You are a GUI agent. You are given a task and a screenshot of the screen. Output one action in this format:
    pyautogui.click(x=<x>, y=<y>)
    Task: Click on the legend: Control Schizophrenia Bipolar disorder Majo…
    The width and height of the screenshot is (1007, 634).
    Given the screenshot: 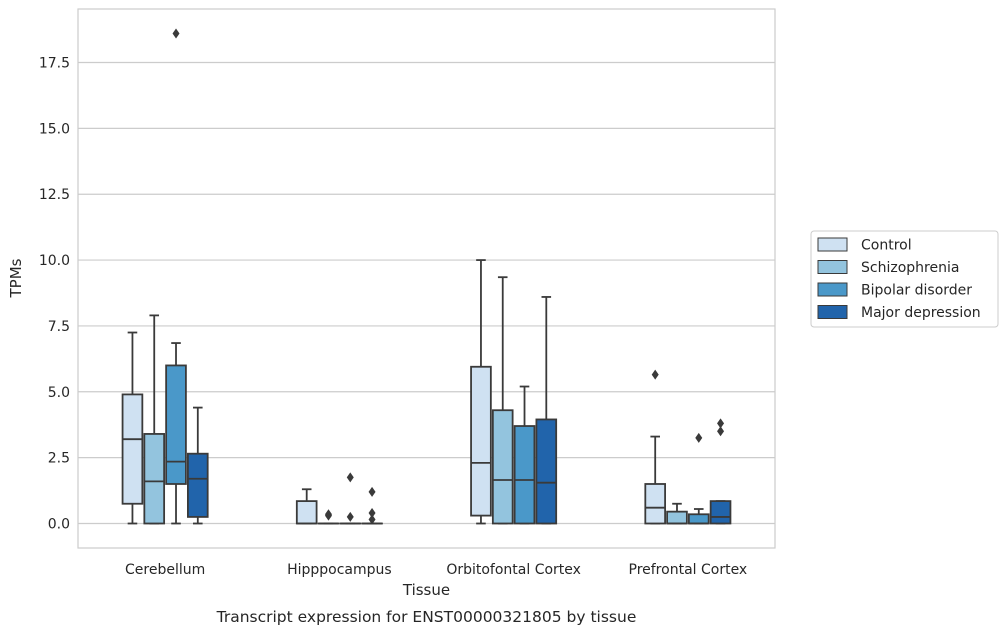 What is the action you would take?
    pyautogui.click(x=904, y=279)
    